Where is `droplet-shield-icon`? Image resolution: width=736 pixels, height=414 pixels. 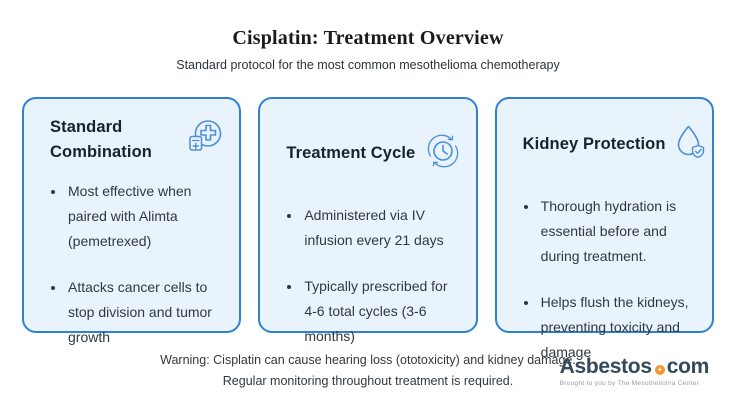 droplet-shield-icon is located at coordinates (690, 144).